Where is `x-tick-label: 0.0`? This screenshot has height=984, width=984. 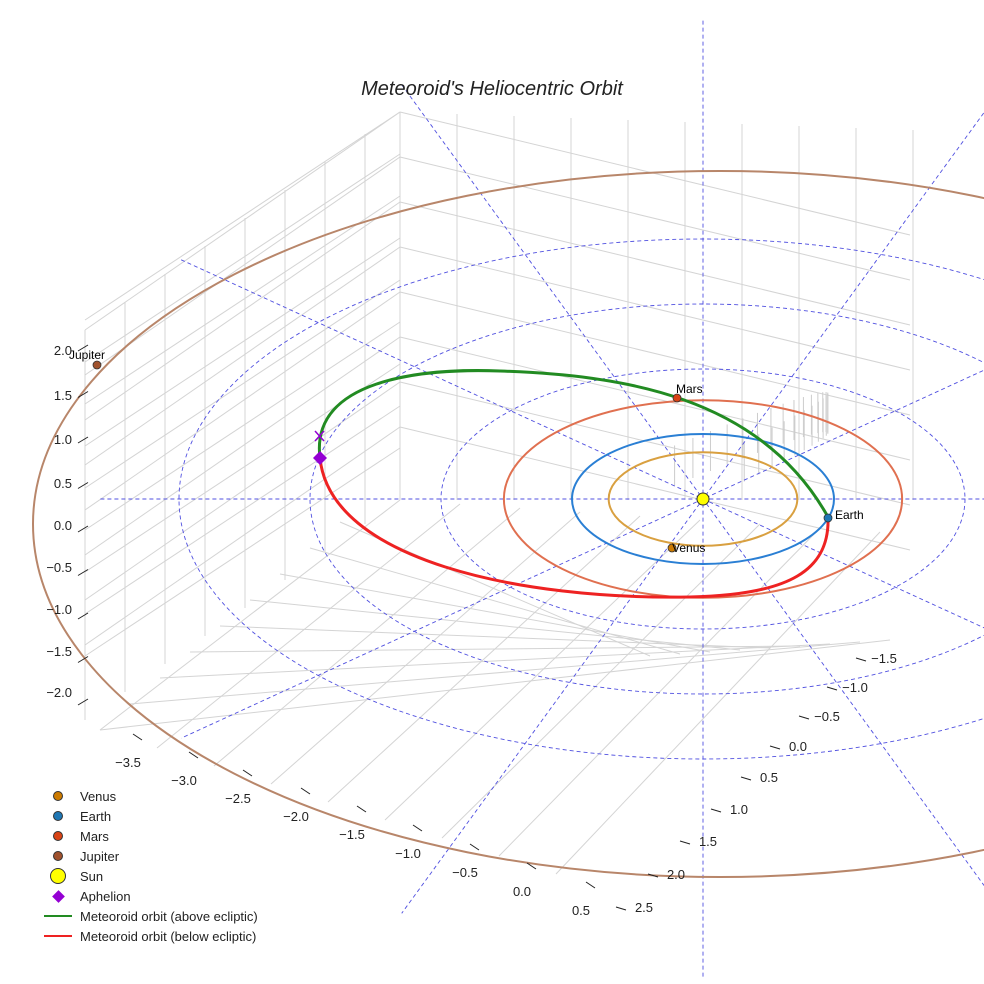
x-tick-label: 0.0 is located at coordinates (522, 891).